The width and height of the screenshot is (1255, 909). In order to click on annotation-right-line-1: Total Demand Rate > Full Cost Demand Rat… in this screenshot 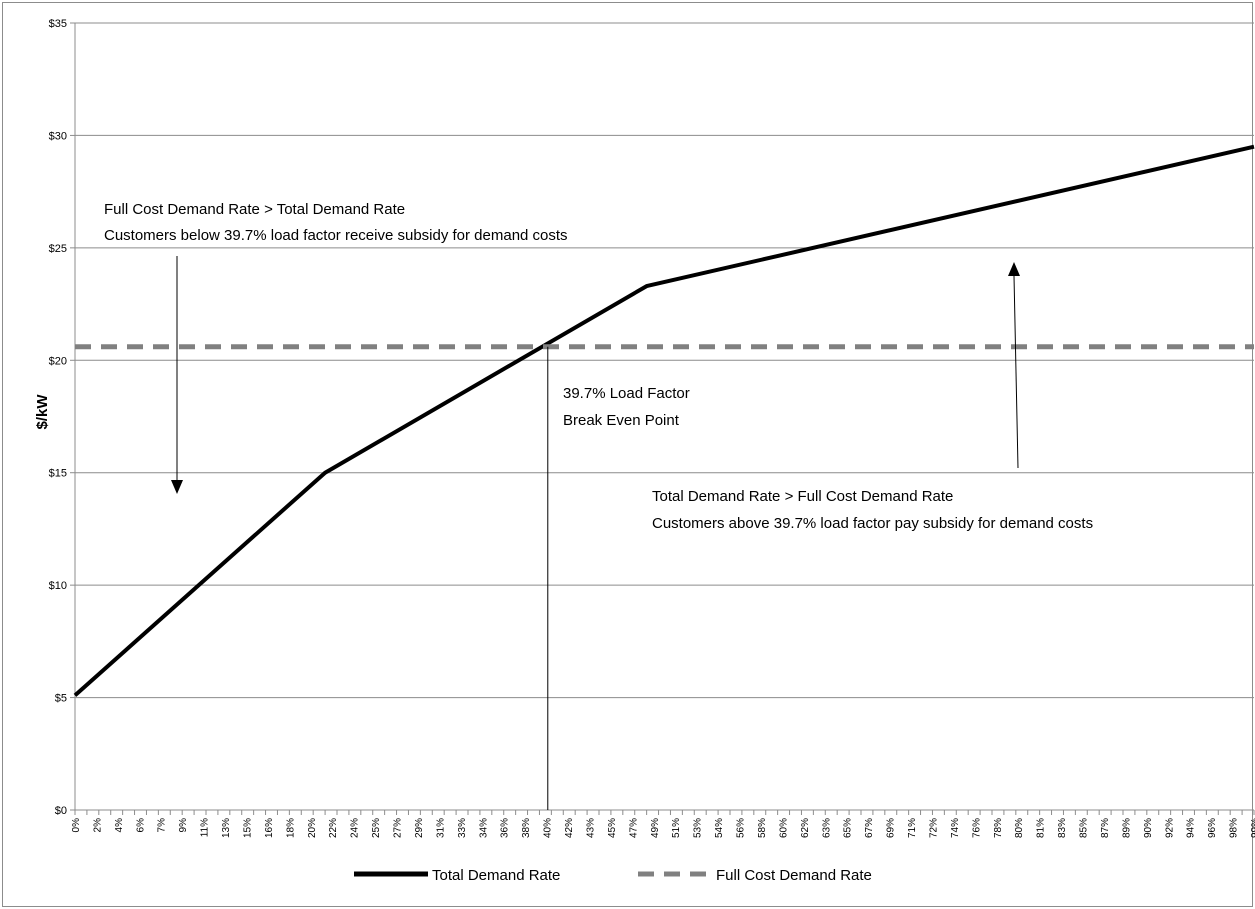, I will do `click(802, 496)`.